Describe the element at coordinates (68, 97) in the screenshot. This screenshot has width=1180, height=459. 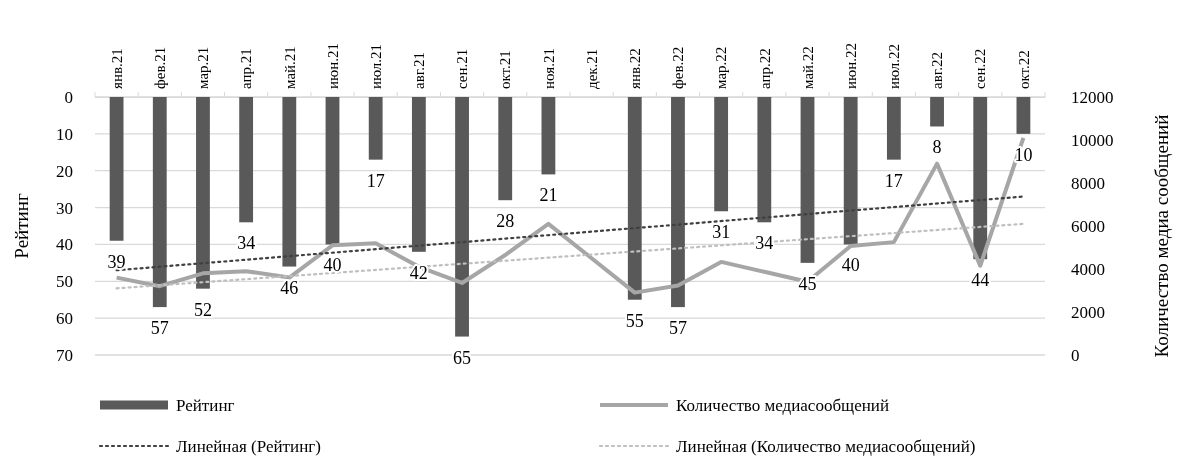
I see `y-tick-label: 0` at that location.